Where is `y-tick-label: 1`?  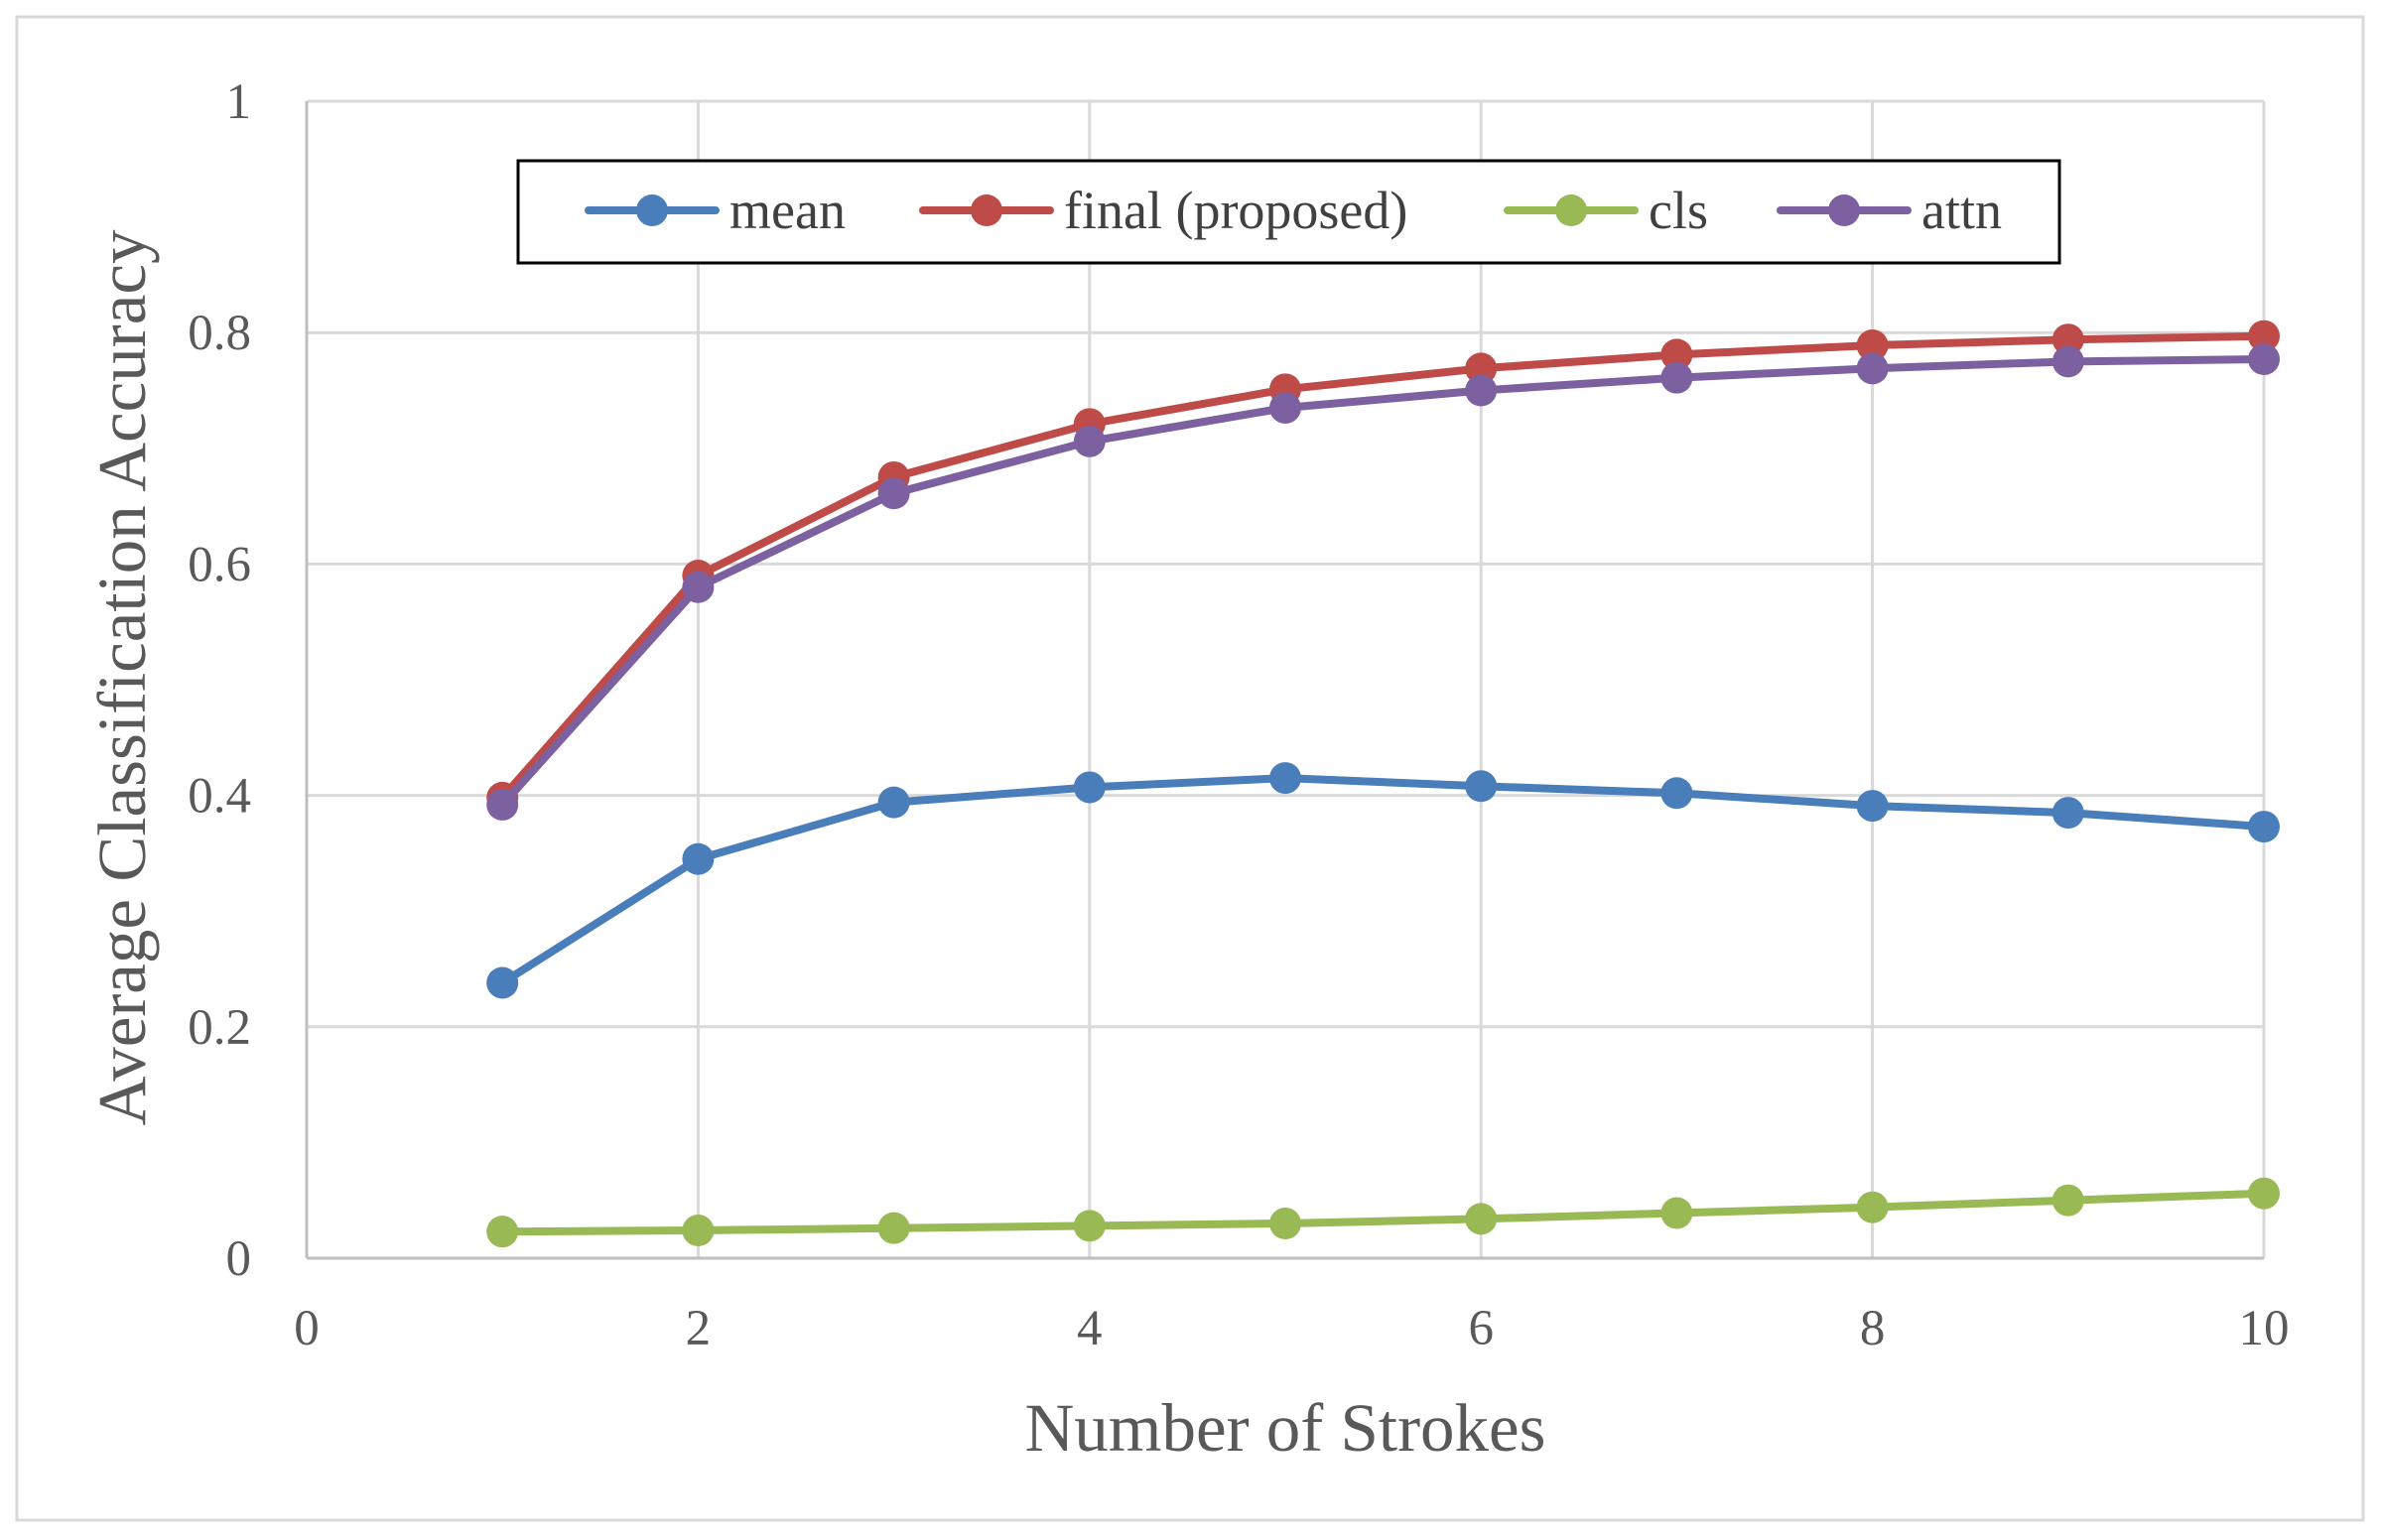 y-tick-label: 1 is located at coordinates (239, 102).